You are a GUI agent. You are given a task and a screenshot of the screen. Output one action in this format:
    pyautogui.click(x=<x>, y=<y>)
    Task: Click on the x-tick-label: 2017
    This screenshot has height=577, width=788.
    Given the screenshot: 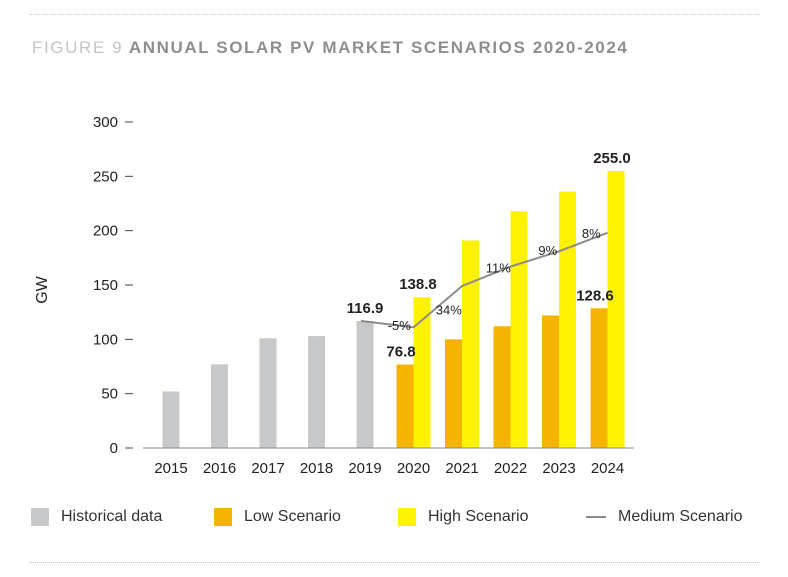 What is the action you would take?
    pyautogui.click(x=267, y=468)
    